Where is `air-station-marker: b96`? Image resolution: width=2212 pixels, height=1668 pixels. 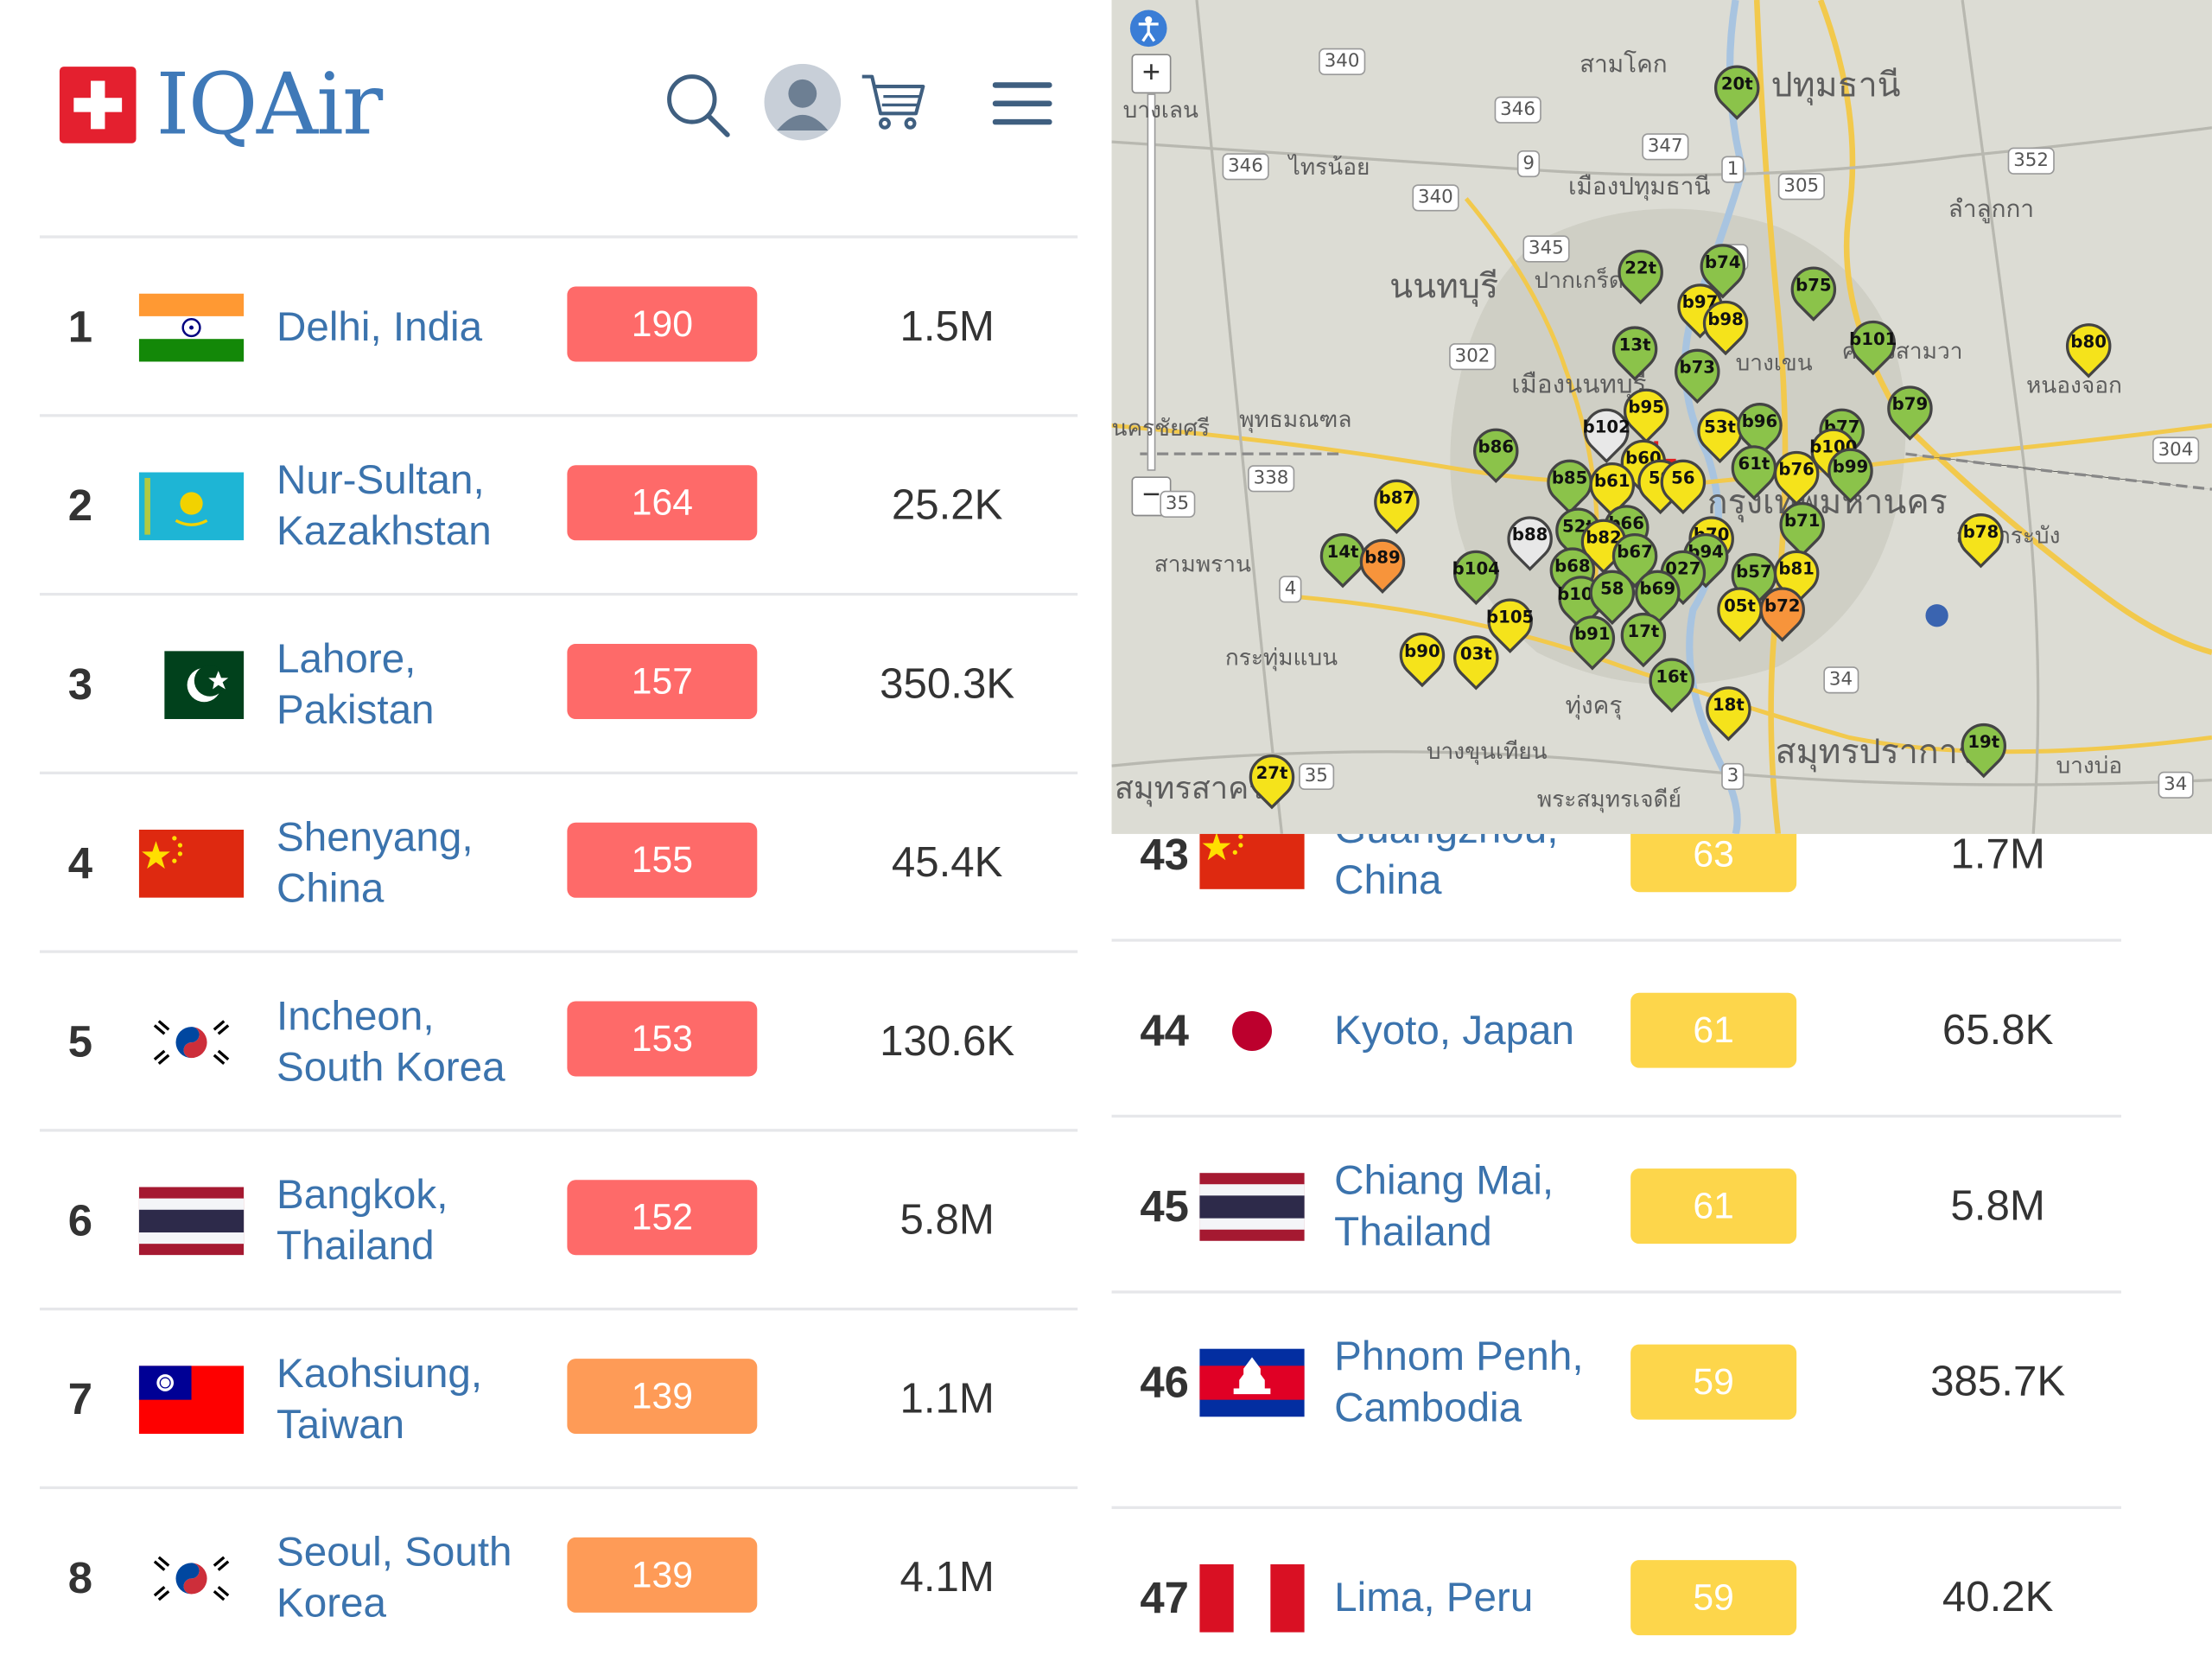 air-station-marker: b96 is located at coordinates (1759, 429).